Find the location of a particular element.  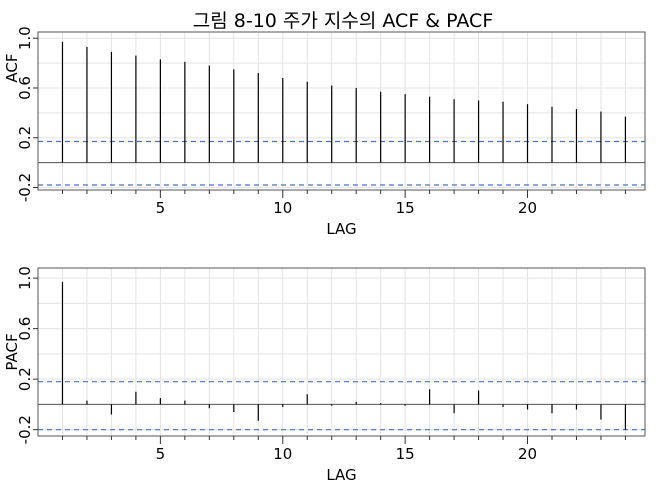

acf-xtick-label: 15 is located at coordinates (405, 208).